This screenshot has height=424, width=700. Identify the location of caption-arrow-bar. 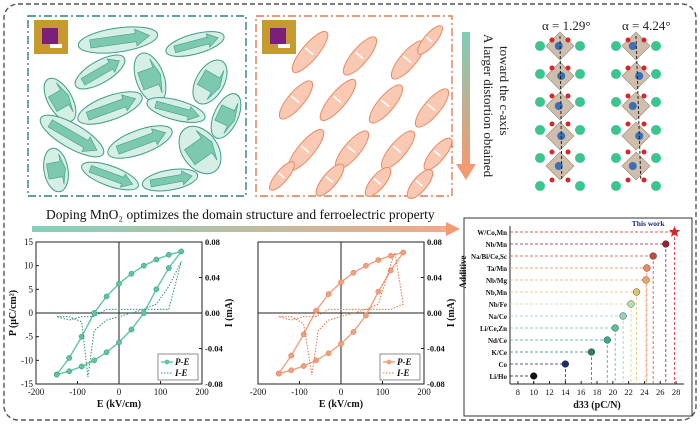
(239, 229).